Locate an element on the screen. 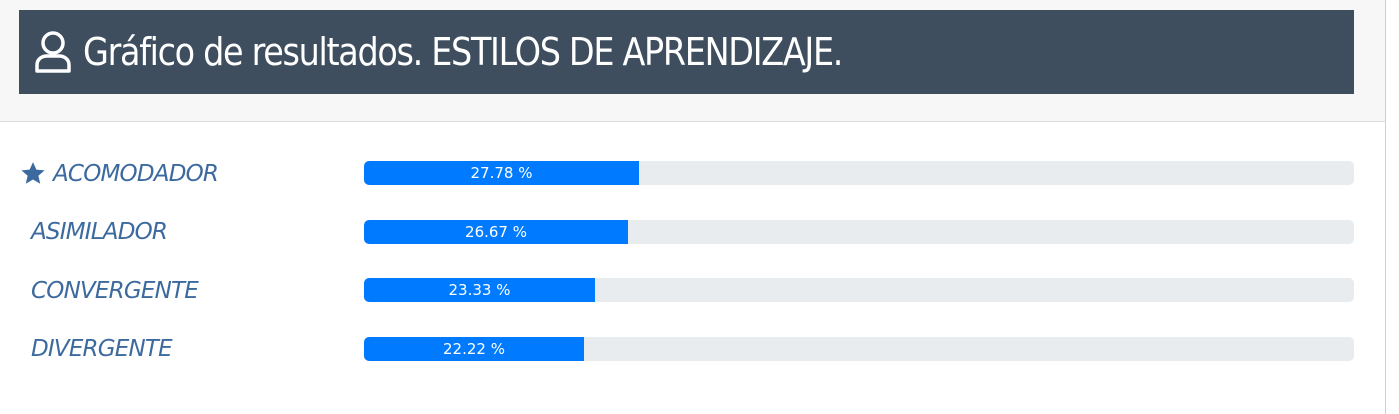  category-label: CONVERGENTE is located at coordinates (115, 290).